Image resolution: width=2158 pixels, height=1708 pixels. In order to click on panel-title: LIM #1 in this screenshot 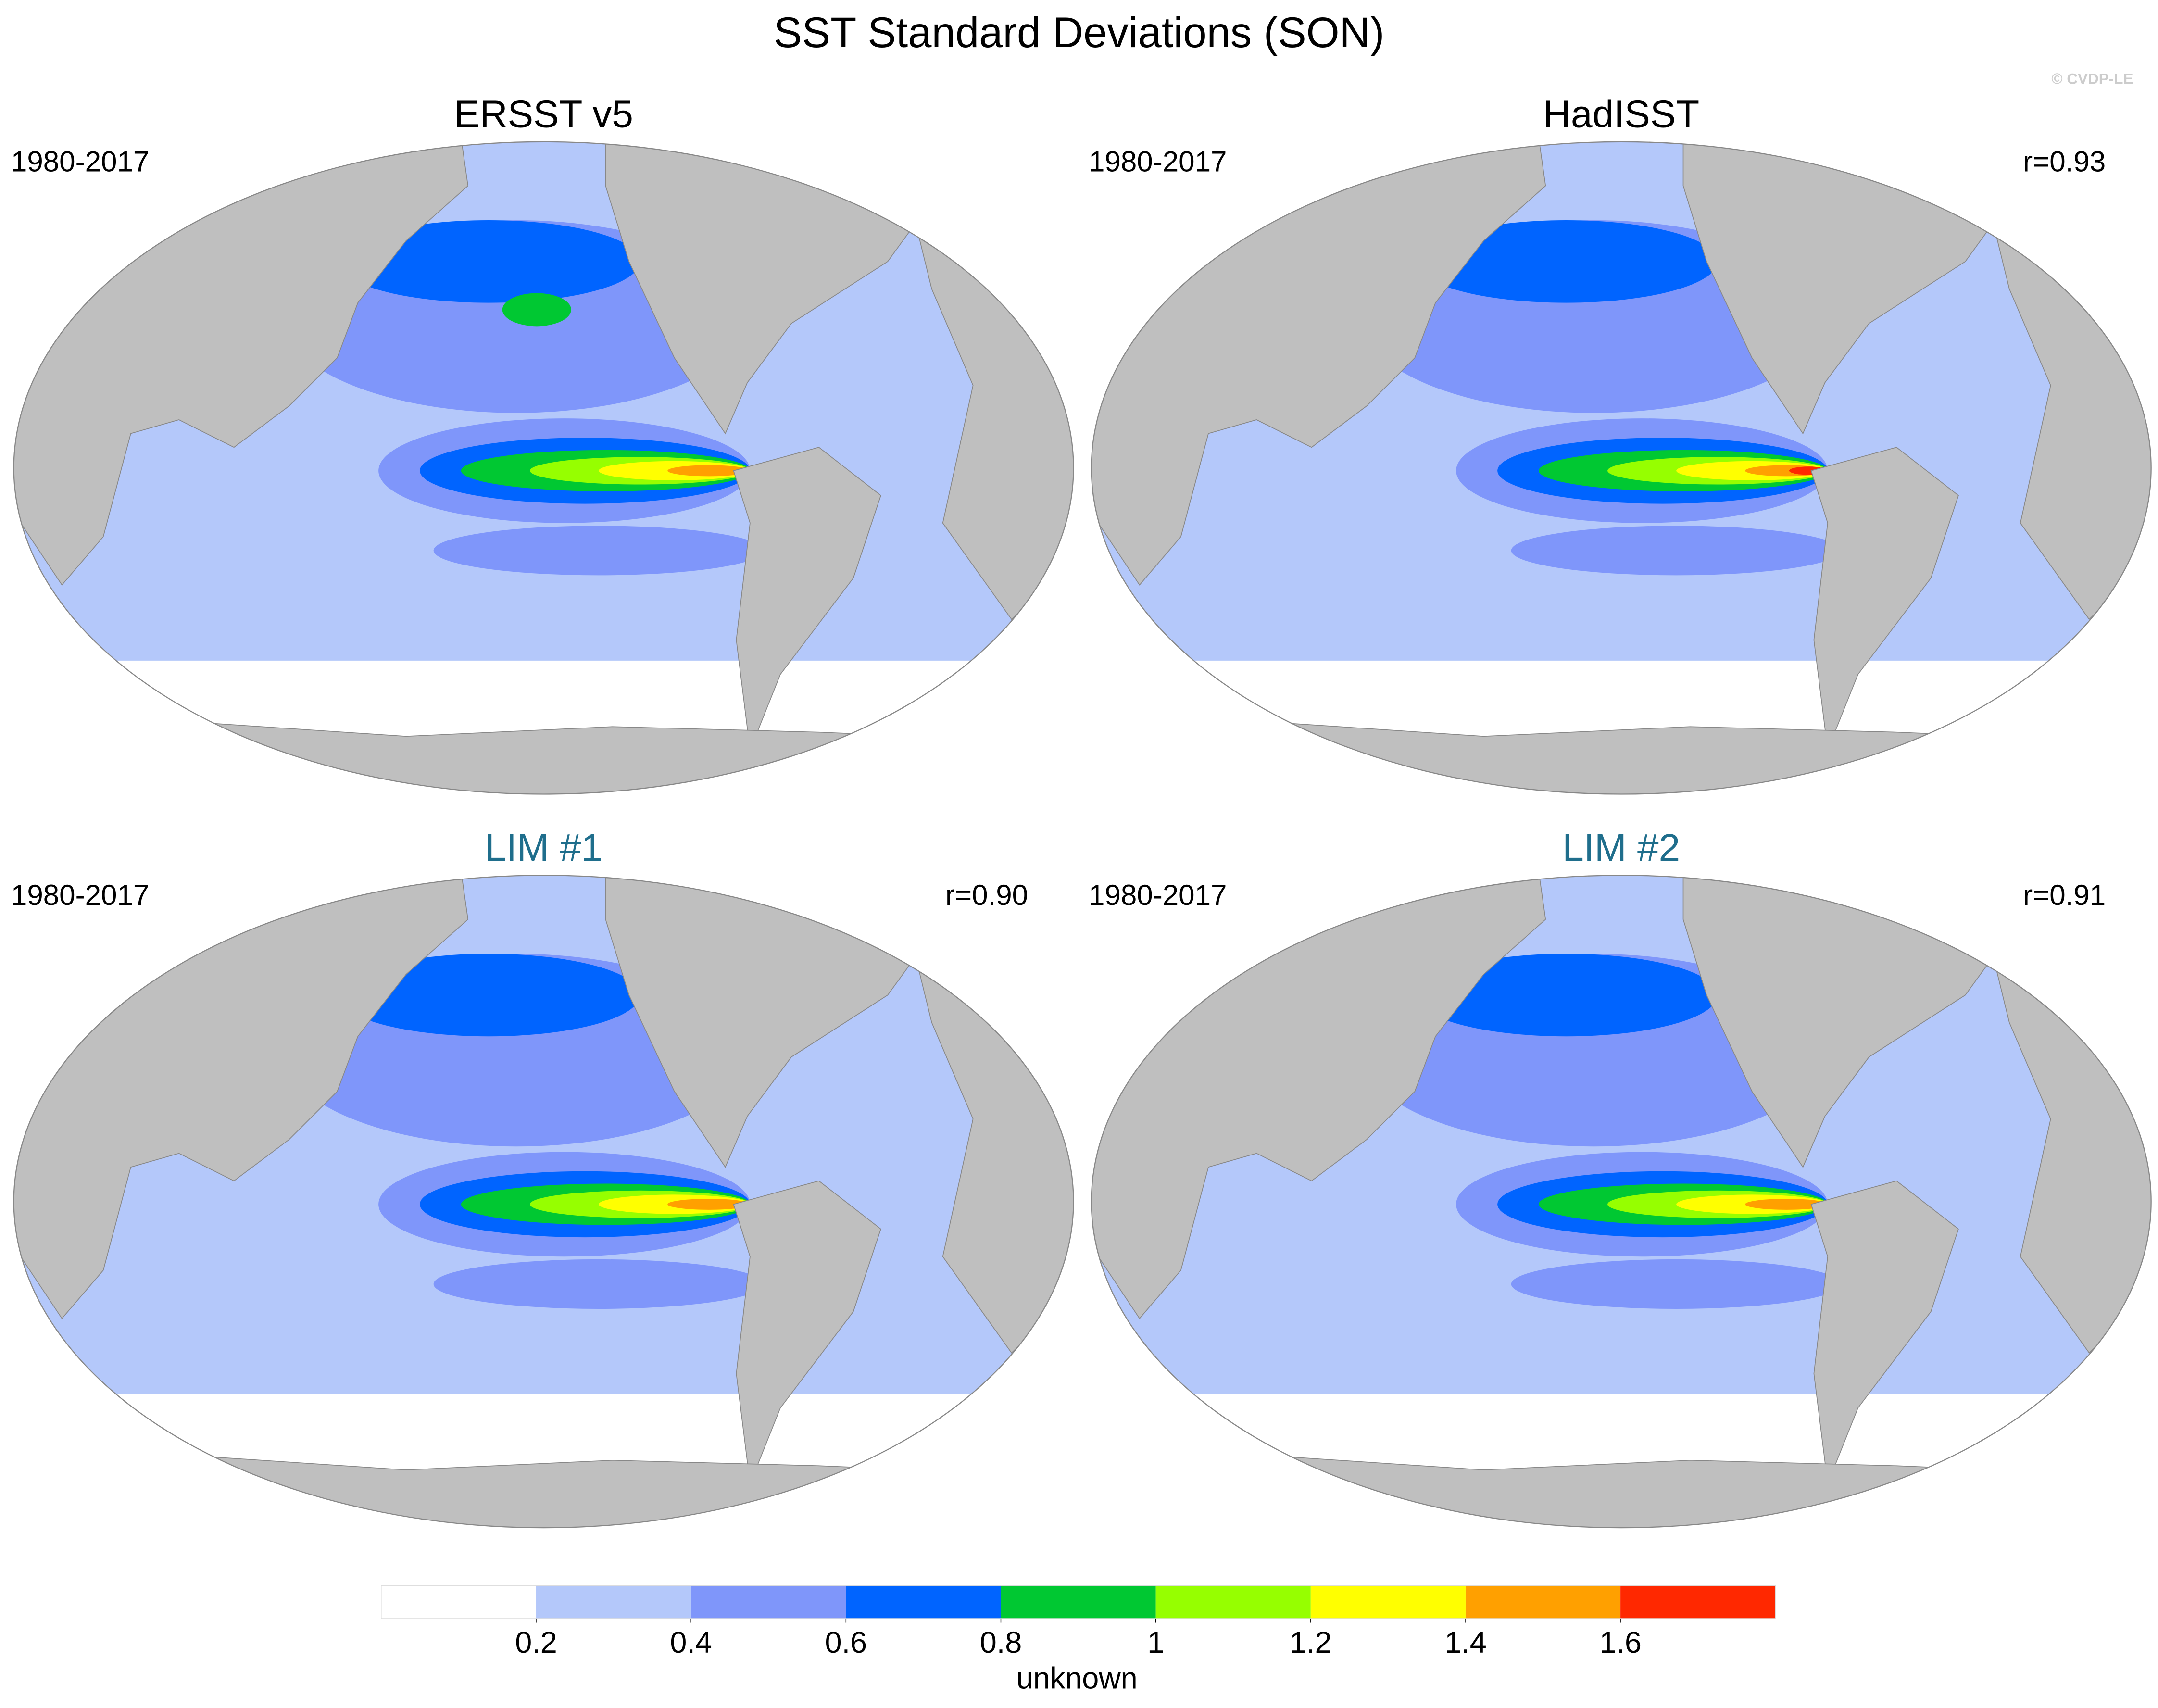, I will do `click(543, 847)`.